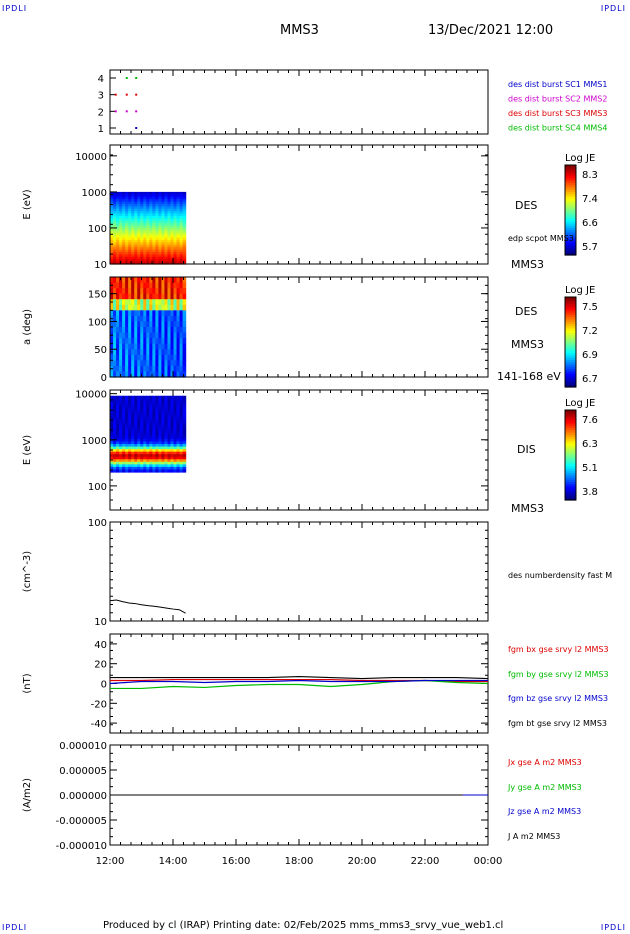 Image resolution: width=630 pixels, height=934 pixels. What do you see at coordinates (590, 331) in the screenshot?
I see `colorbar-tick-label: 7.2` at bounding box center [590, 331].